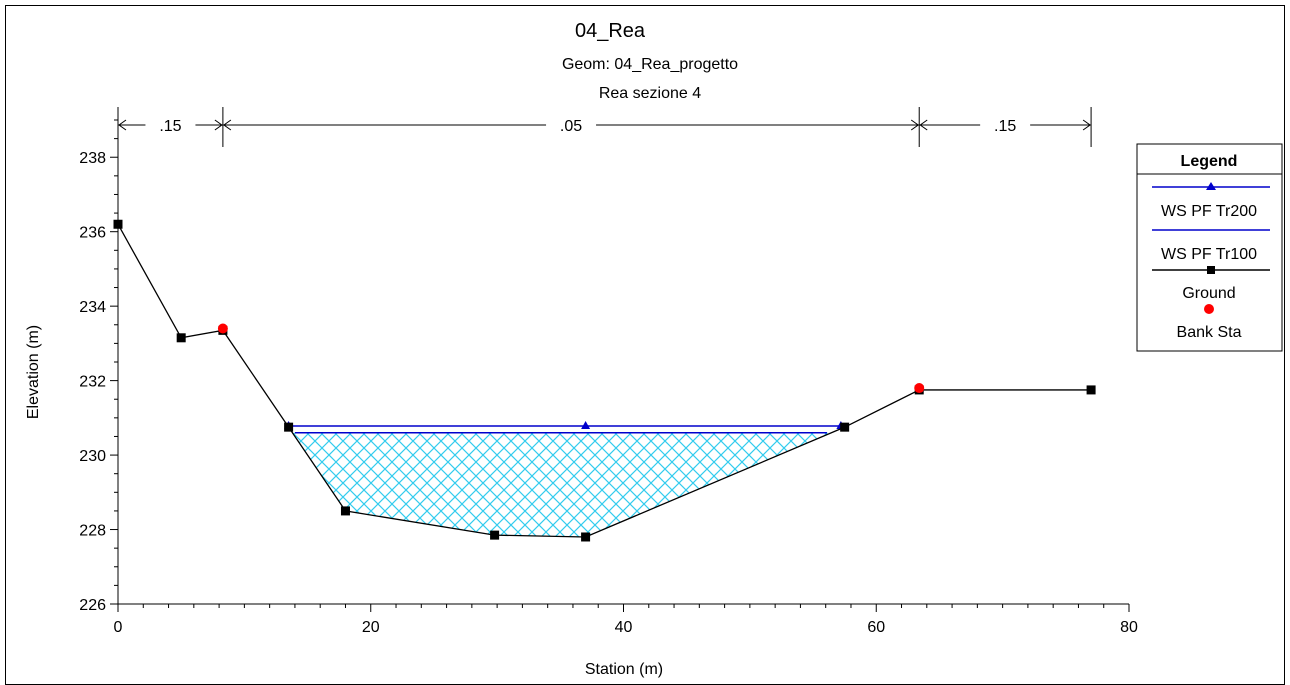 Image resolution: width=1290 pixels, height=685 pixels. What do you see at coordinates (571, 126) in the screenshot?
I see `manning-value: .05` at bounding box center [571, 126].